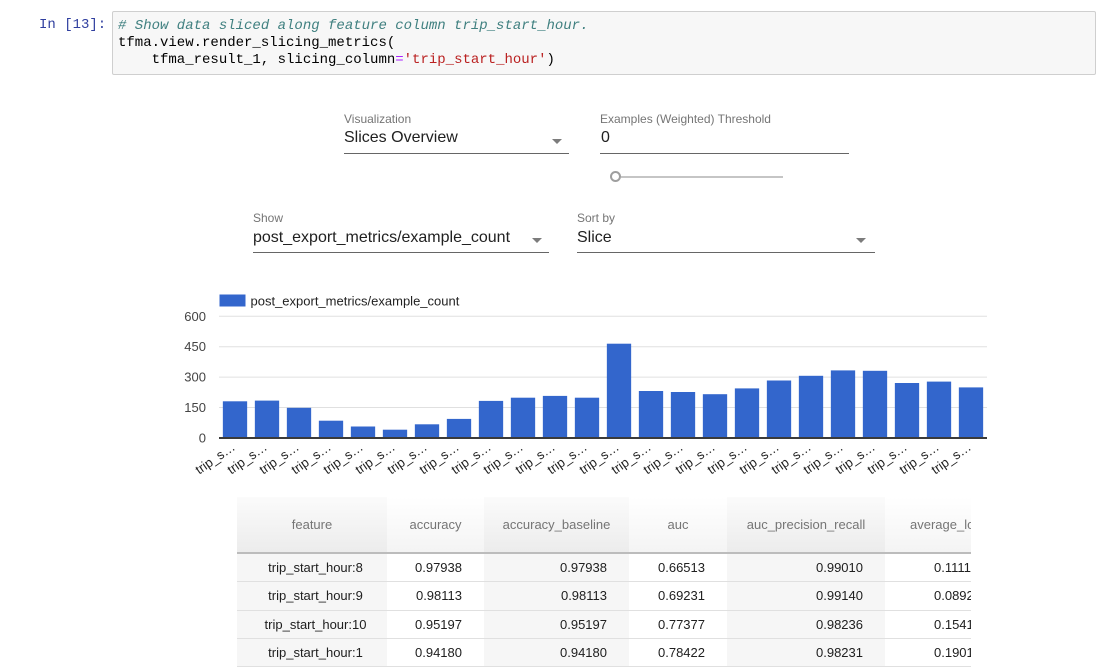 The width and height of the screenshot is (1111, 668). I want to click on svg-text: 600, so click(195, 316).